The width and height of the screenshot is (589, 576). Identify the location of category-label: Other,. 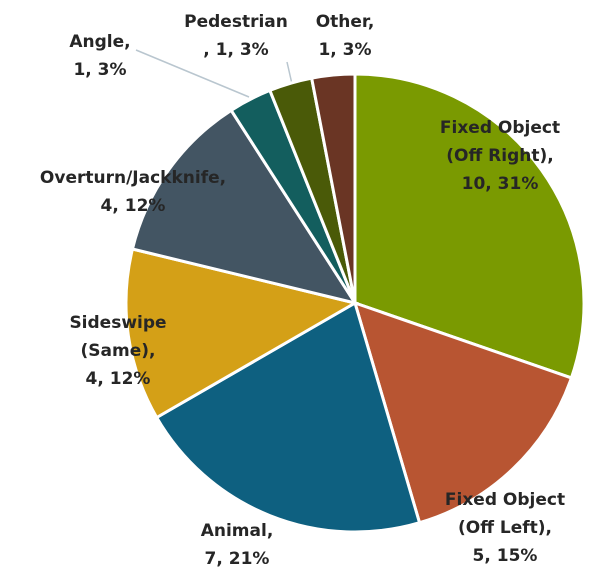
(345, 22).